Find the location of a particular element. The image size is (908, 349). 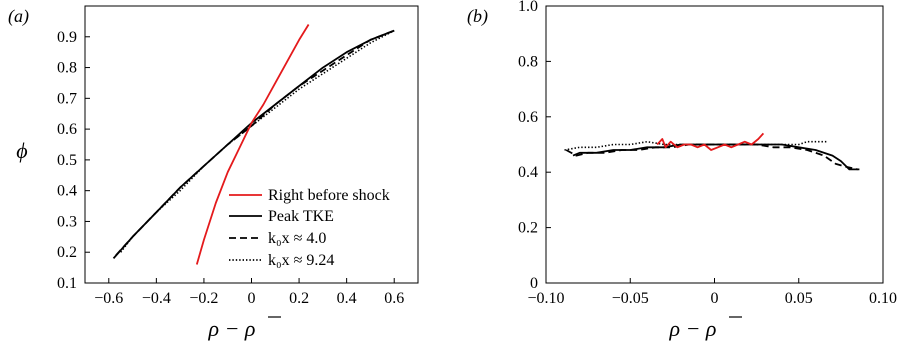

panel-a-xtick-label: 0 is located at coordinates (252, 298).